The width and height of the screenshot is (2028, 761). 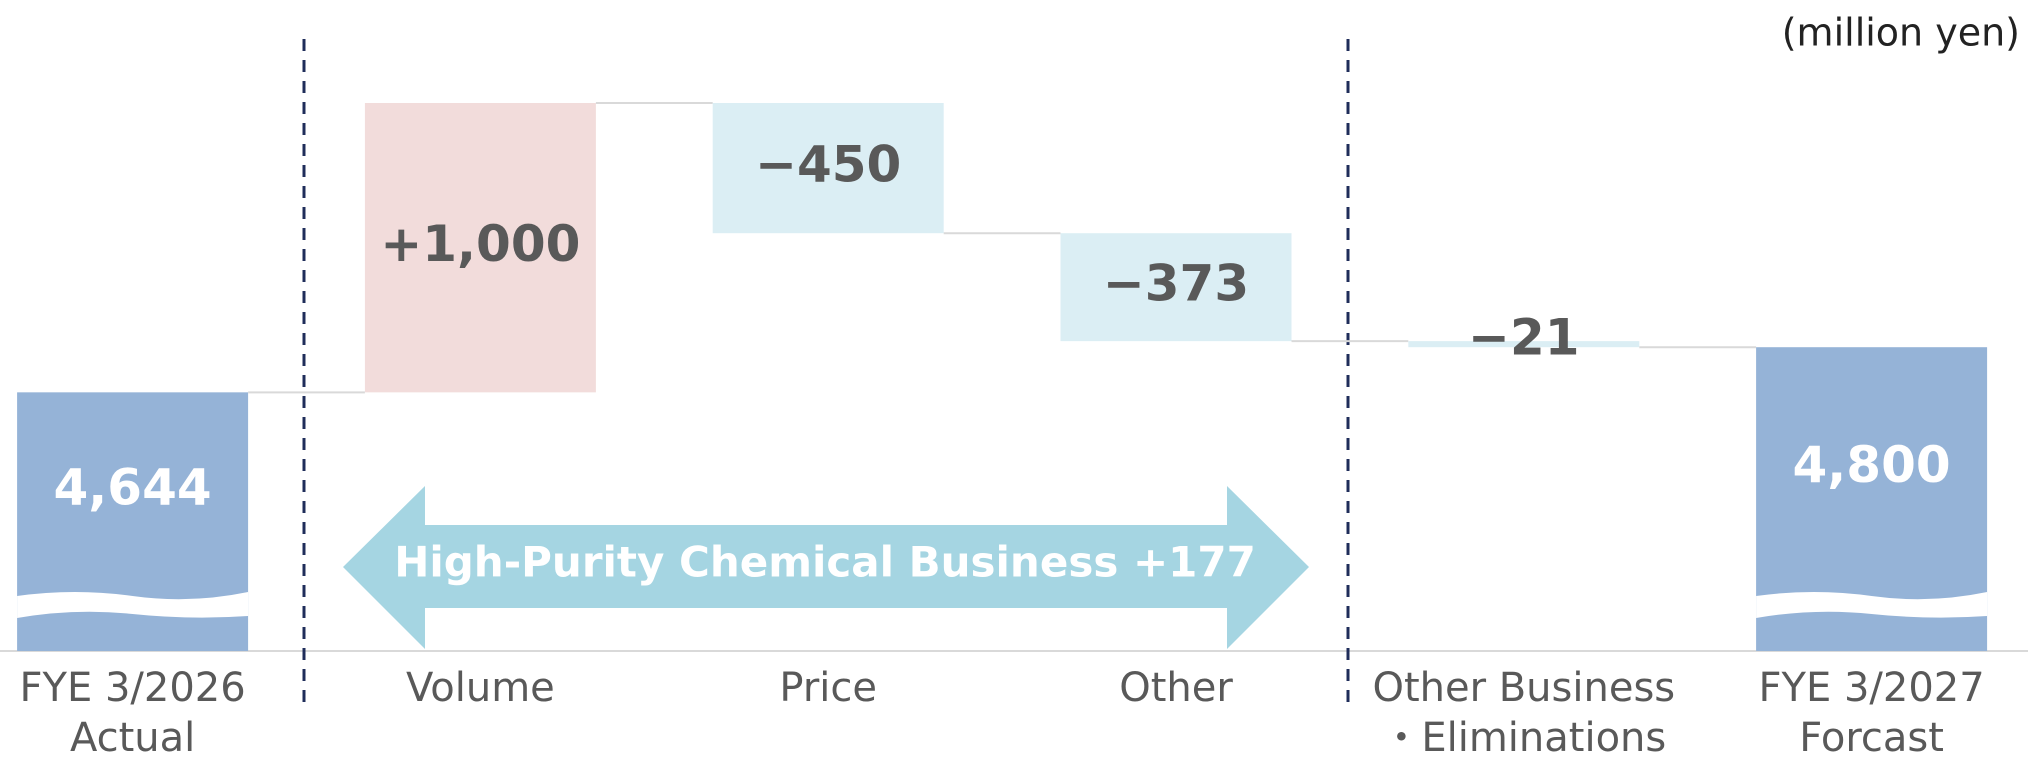 I want to click on annotation: High-Purity Chemical Business +177, so click(x=825, y=562).